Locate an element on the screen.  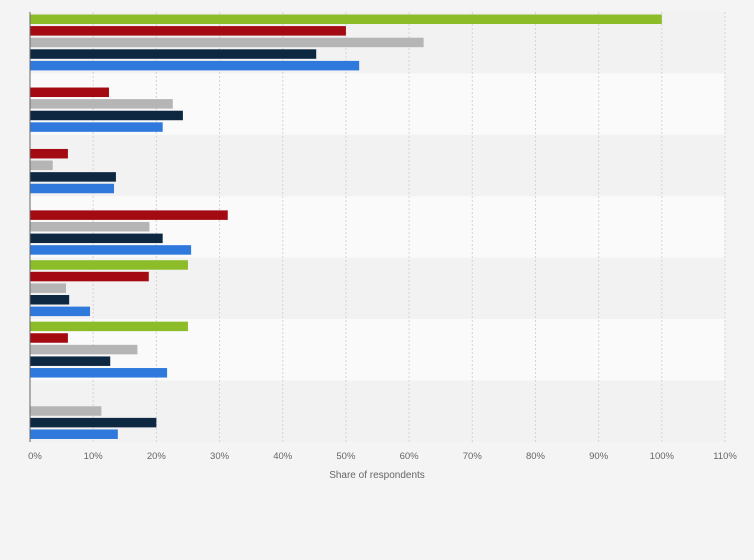
x-tick-label: 50% is located at coordinates (346, 456).